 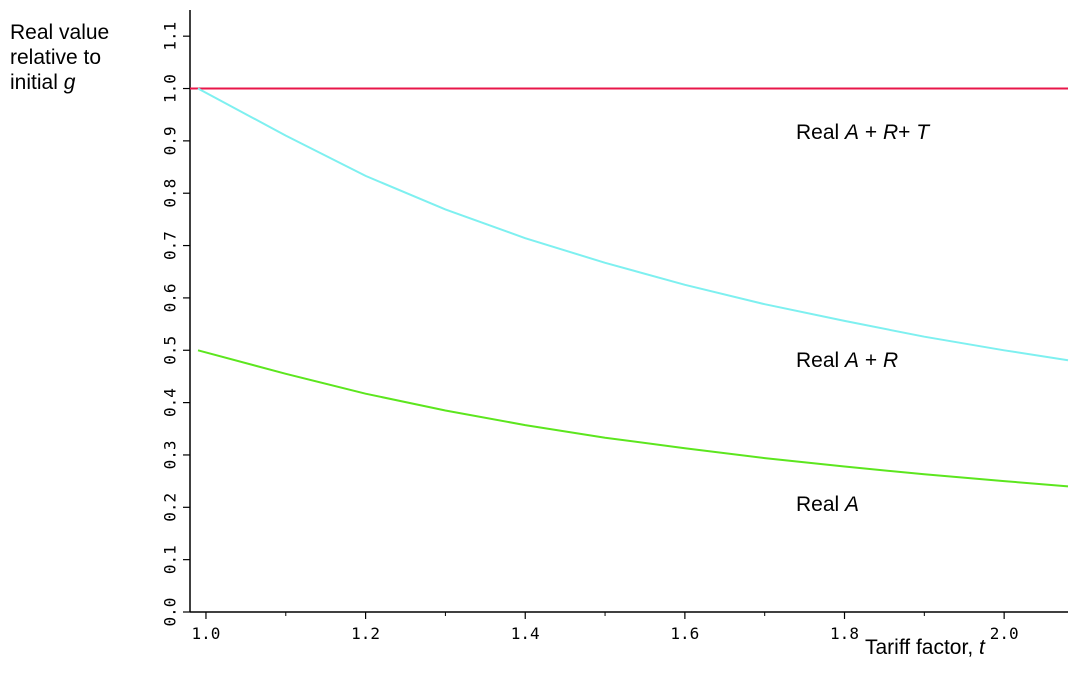 What do you see at coordinates (170, 88) in the screenshot?
I see `y-tick-label: 1.0` at bounding box center [170, 88].